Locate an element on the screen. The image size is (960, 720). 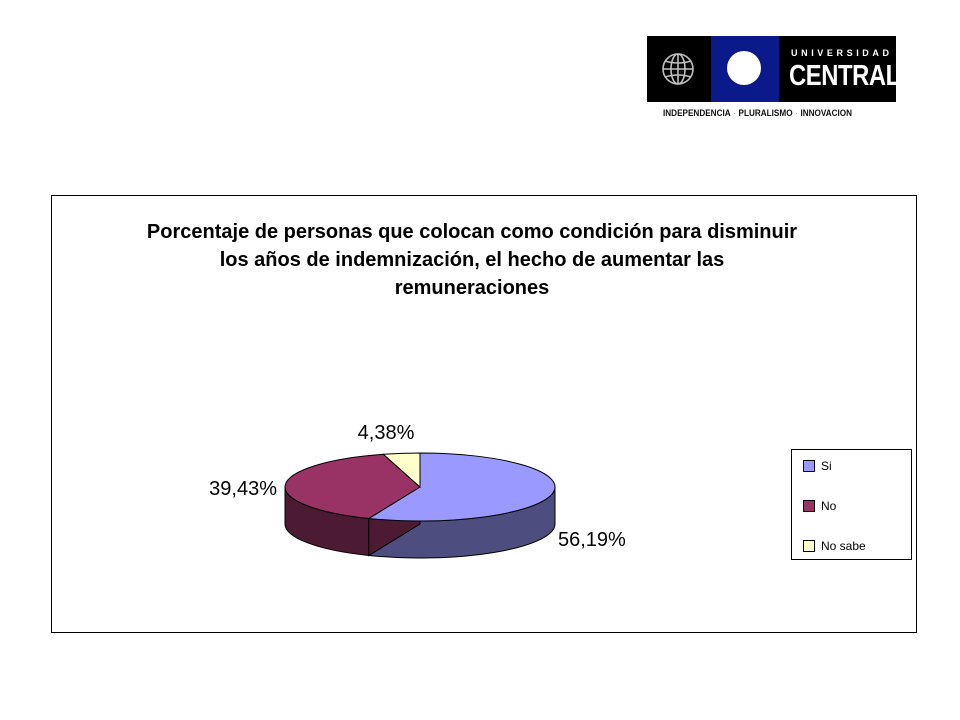
pie-tops is located at coordinates (420, 487).